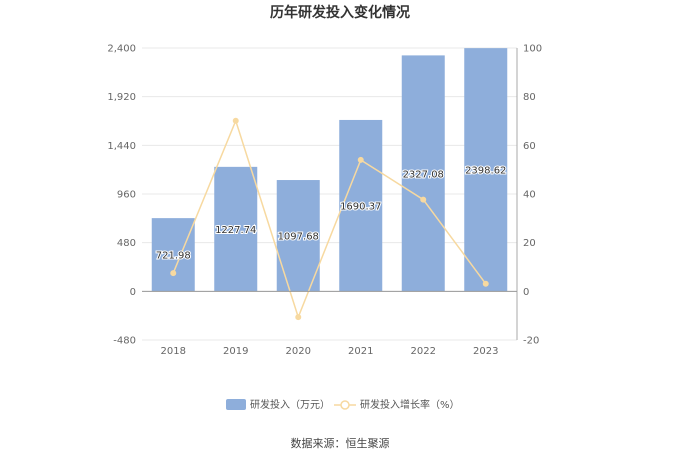 This screenshot has height=460, width=680. What do you see at coordinates (526, 292) in the screenshot?
I see `right-tick-label: 0` at bounding box center [526, 292].